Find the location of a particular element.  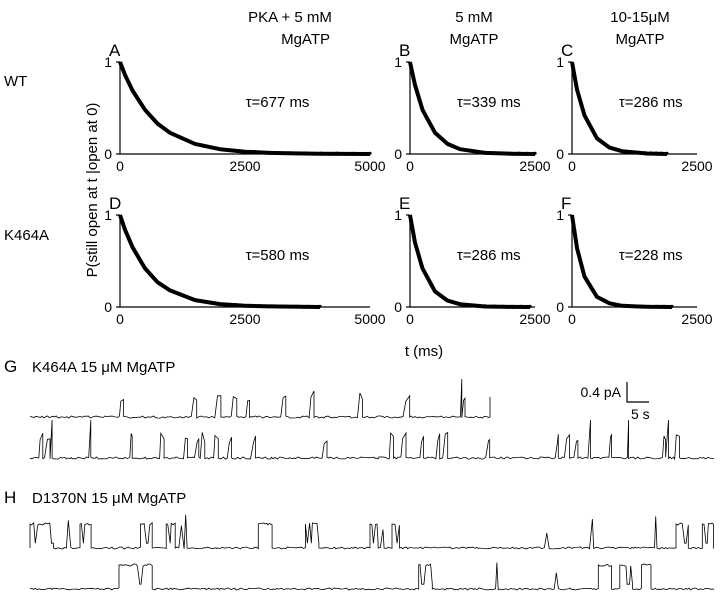

column-title-3-line1: 10-15μM is located at coordinates (640, 17).